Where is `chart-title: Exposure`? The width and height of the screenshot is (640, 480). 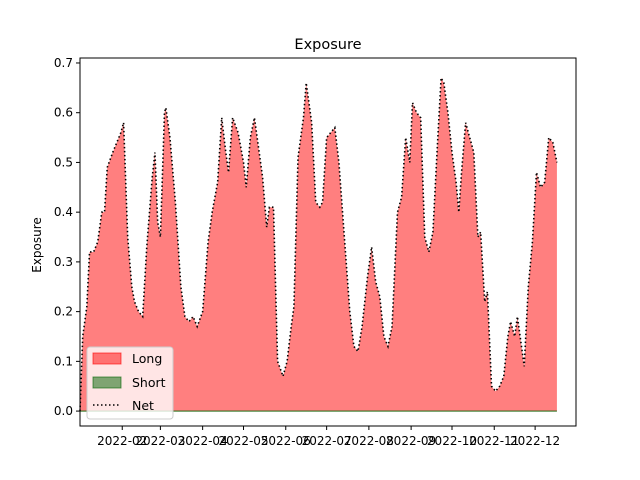
chart-title: Exposure is located at coordinates (327, 45).